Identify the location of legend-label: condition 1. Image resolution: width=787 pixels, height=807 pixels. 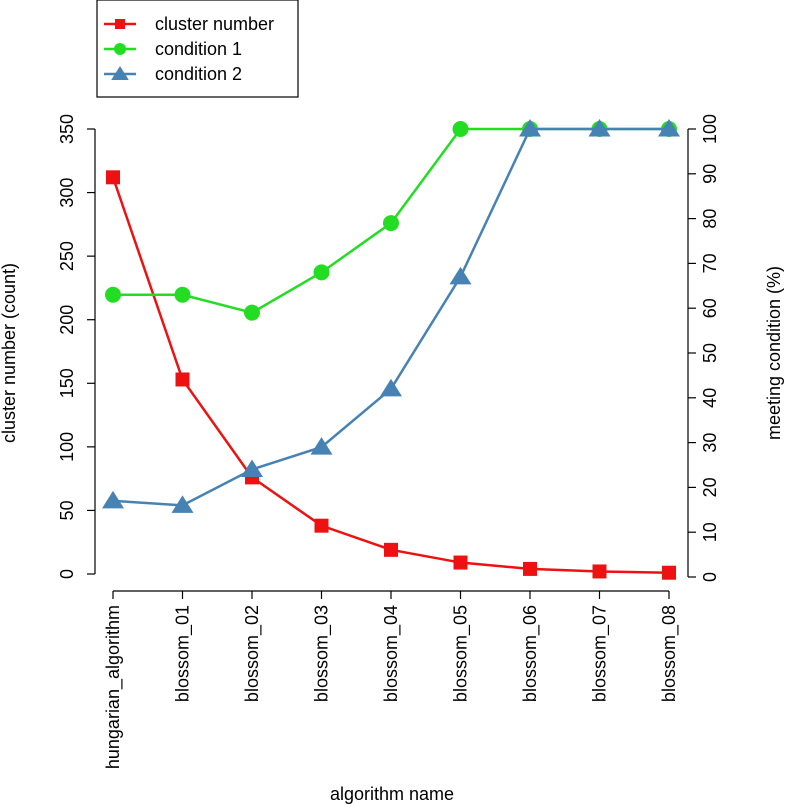
(198, 49).